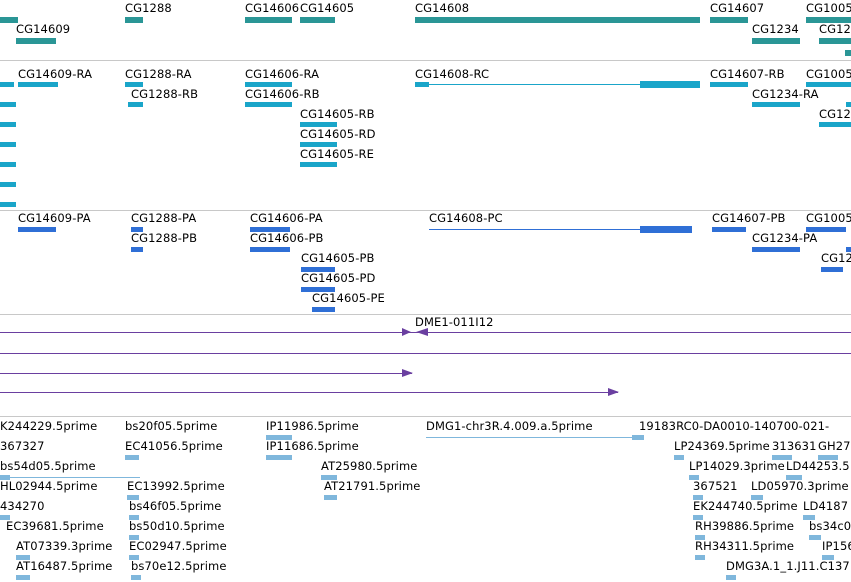 This screenshot has height=582, width=851. Describe the element at coordinates (64, 546) in the screenshot. I see `est-label: AT07339.3prime` at that location.